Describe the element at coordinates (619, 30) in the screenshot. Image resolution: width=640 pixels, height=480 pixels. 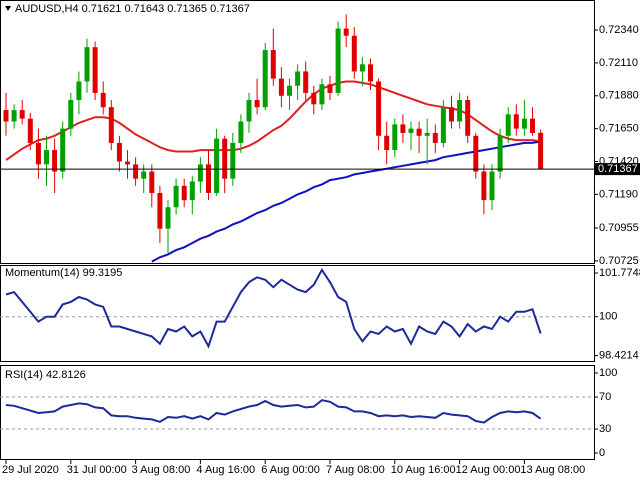
I see `y-tick-label: 0.72340` at that location.